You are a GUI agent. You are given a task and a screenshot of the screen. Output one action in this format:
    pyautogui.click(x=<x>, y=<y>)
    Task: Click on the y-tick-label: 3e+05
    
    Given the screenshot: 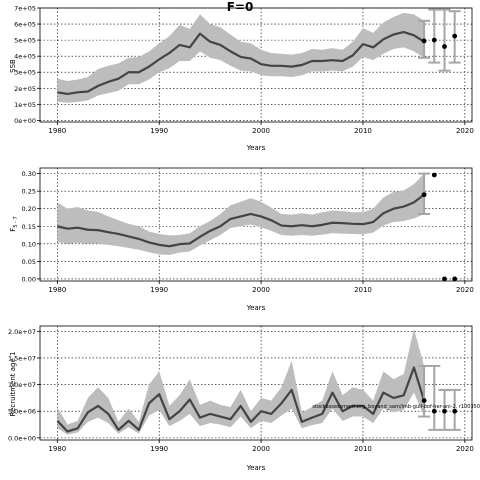 What is the action you would take?
    pyautogui.click(x=25, y=73)
    